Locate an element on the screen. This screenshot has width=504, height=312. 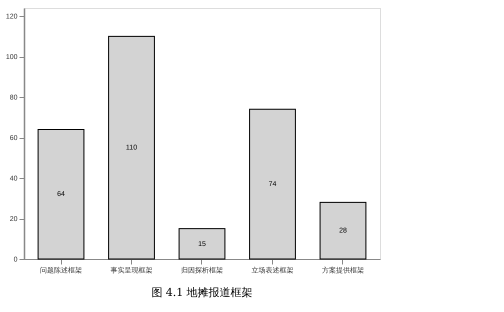
text: 图 4.1 地摊报道框架 is located at coordinates (202, 292).